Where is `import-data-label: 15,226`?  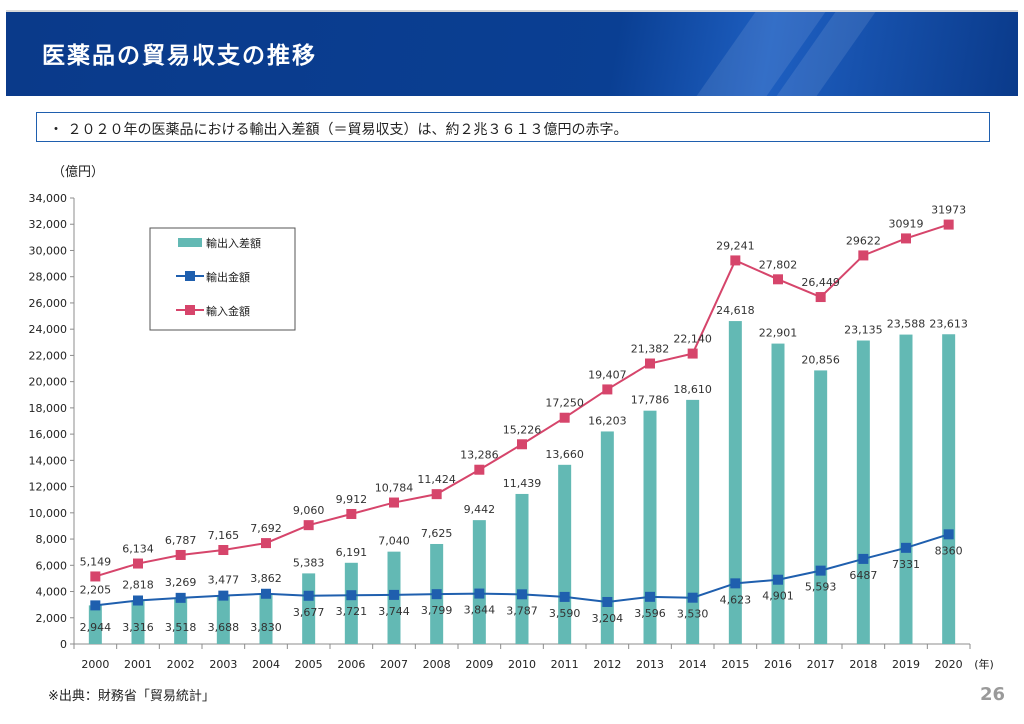 import-data-label: 15,226 is located at coordinates (522, 429).